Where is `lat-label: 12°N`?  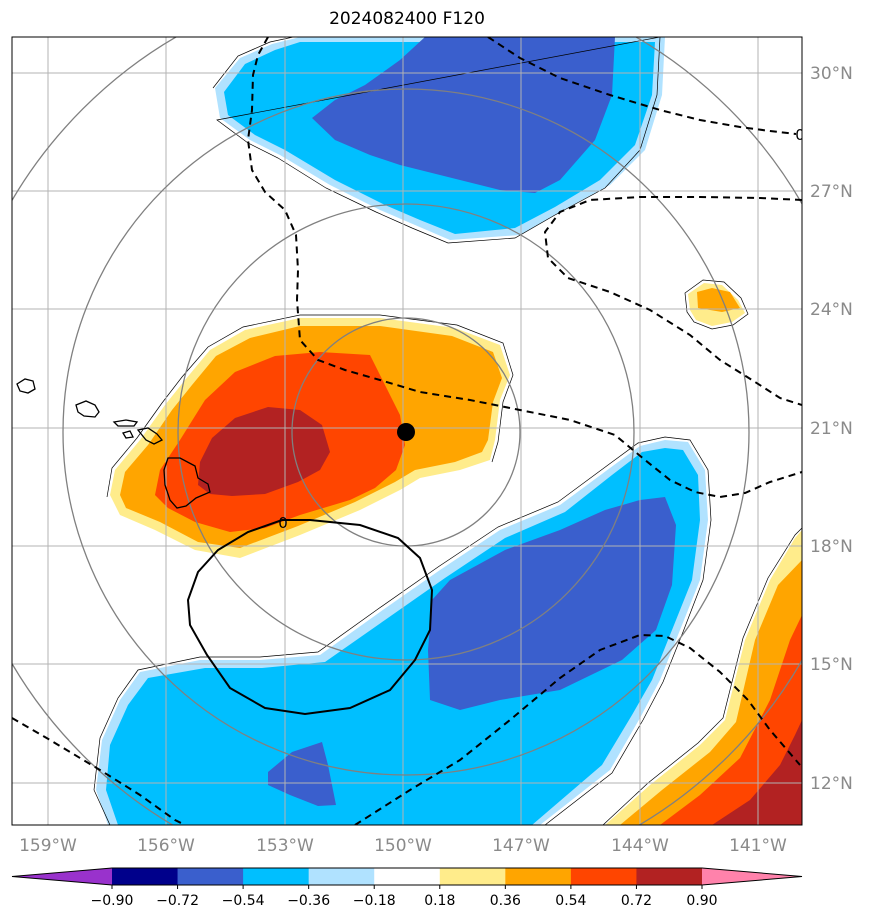
lat-label: 12°N is located at coordinates (831, 784).